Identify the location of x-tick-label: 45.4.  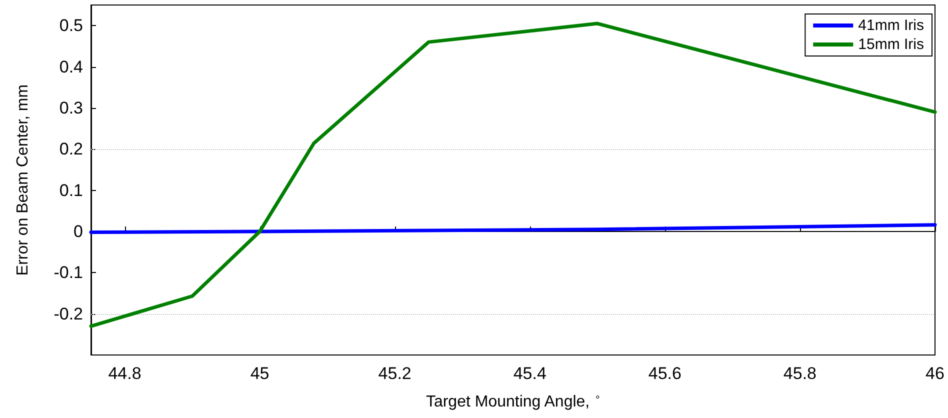
(529, 373).